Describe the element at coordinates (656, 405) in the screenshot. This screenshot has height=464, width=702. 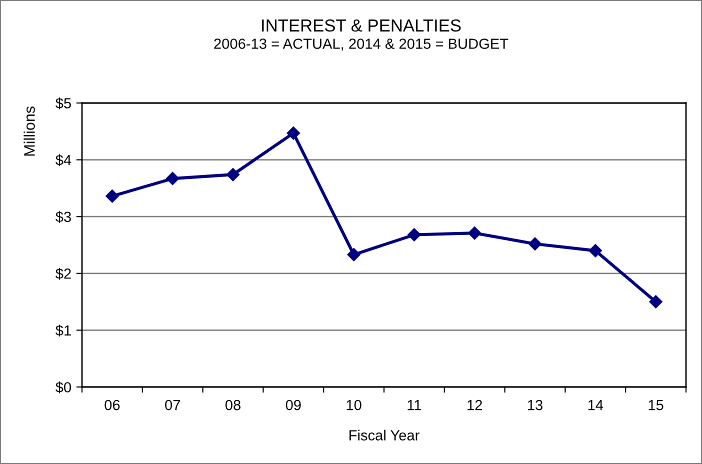
I see `x-tick-label: 15` at that location.